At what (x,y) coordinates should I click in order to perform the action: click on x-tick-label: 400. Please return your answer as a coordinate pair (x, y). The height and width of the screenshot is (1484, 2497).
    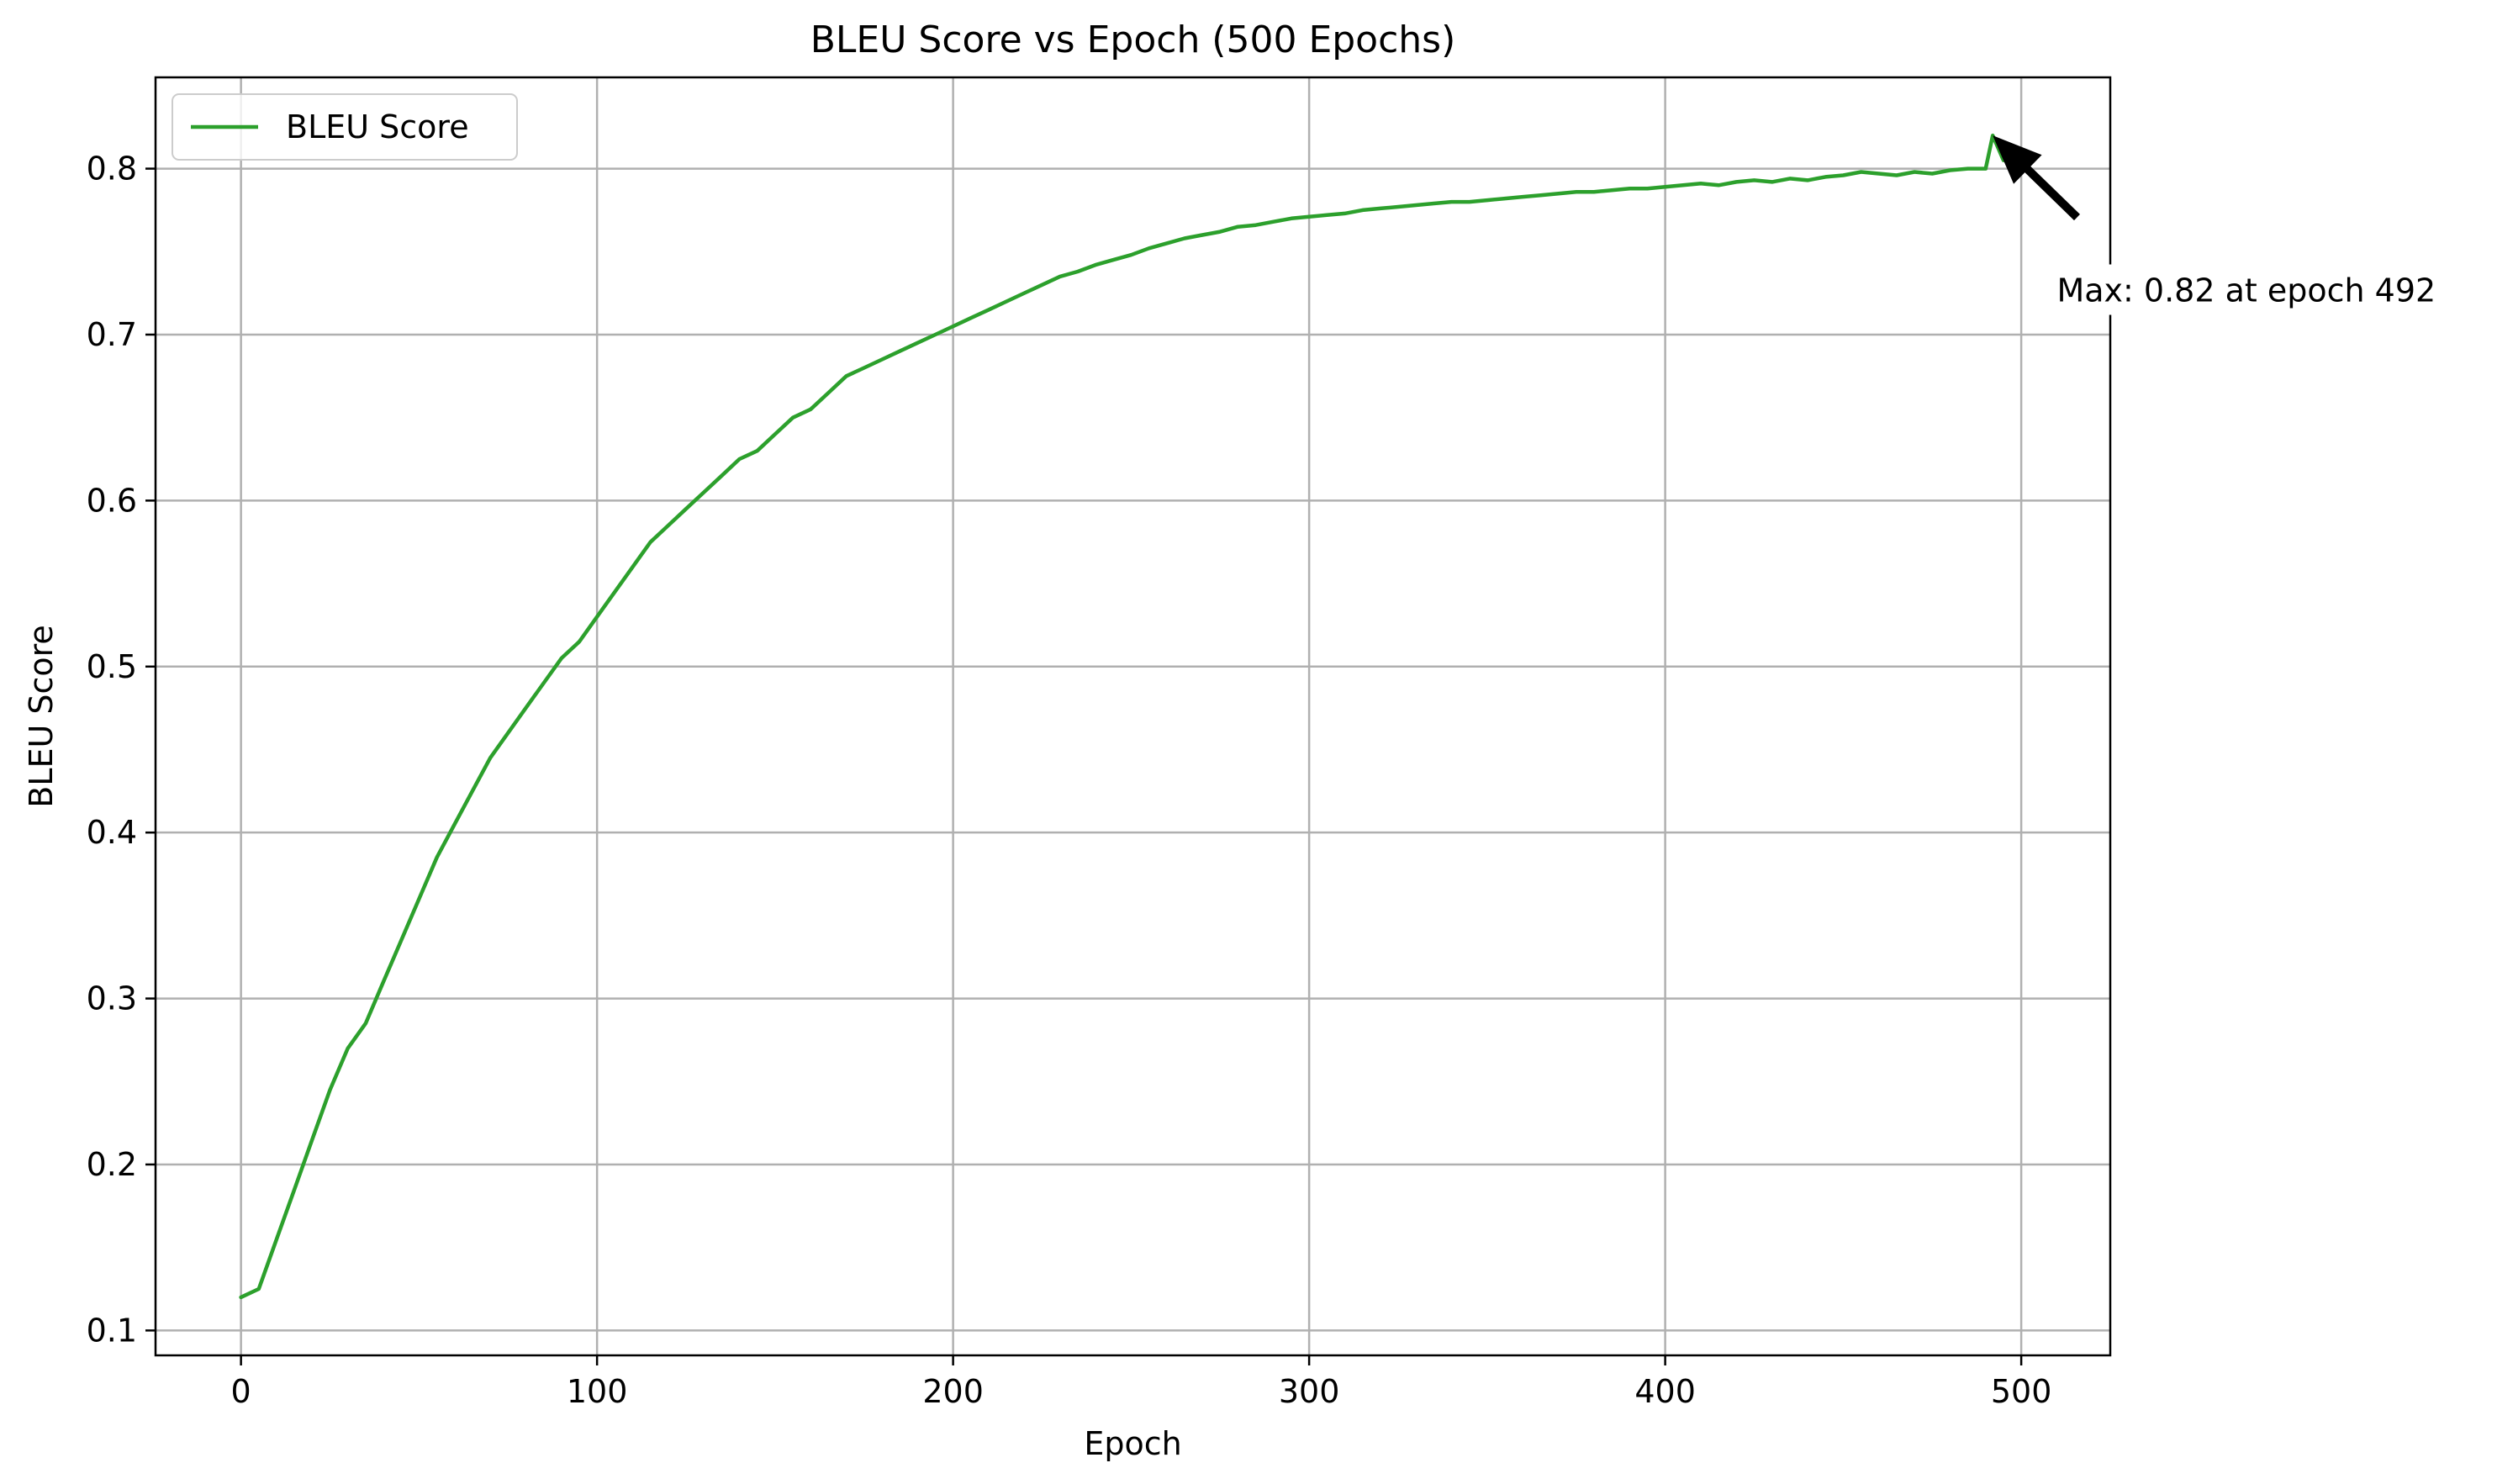
    Looking at the image, I should click on (1665, 1391).